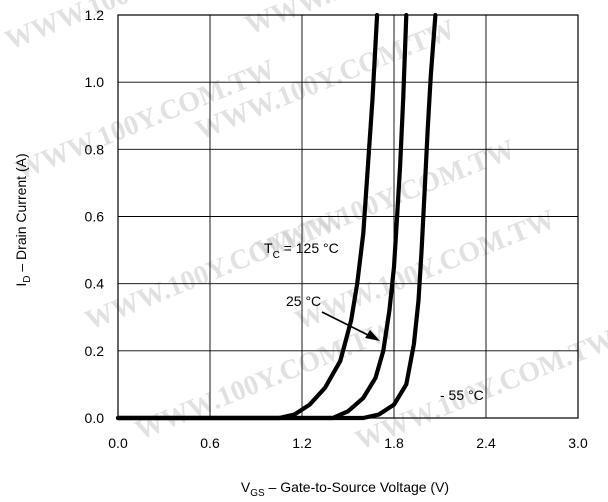  Describe the element at coordinates (486, 443) in the screenshot. I see `x-tick-label: 2.4` at that location.